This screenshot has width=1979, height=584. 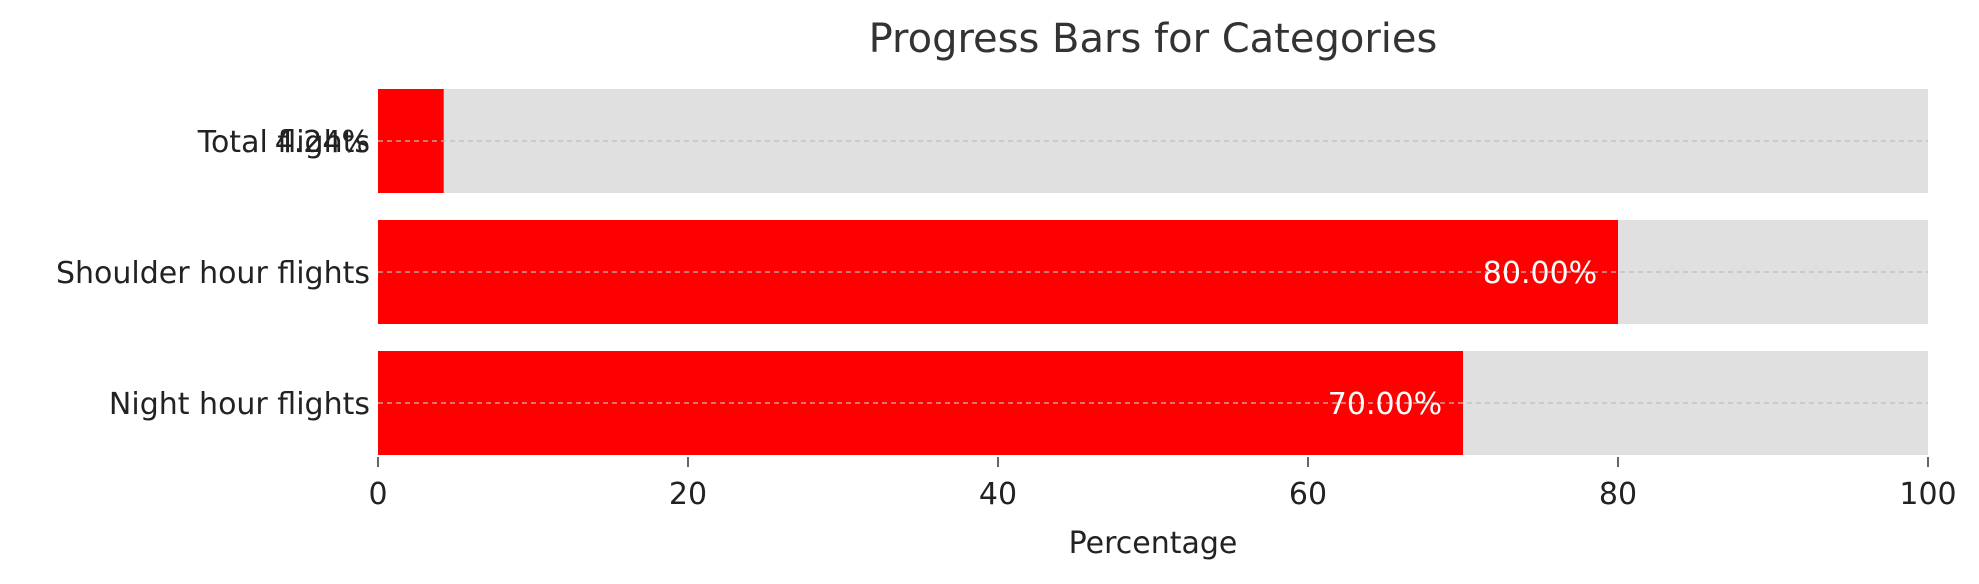 I want to click on x-tick-label: 0, so click(x=377, y=494).